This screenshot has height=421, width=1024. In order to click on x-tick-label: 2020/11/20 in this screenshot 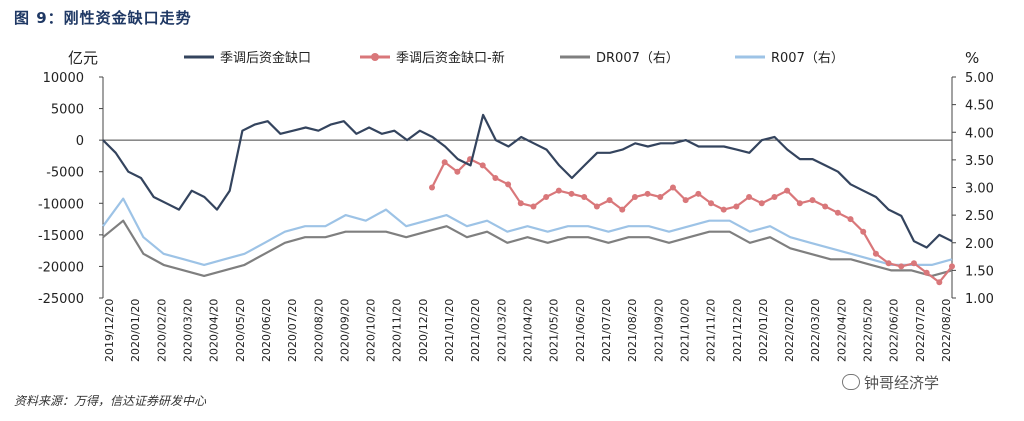, I will do `click(397, 330)`.